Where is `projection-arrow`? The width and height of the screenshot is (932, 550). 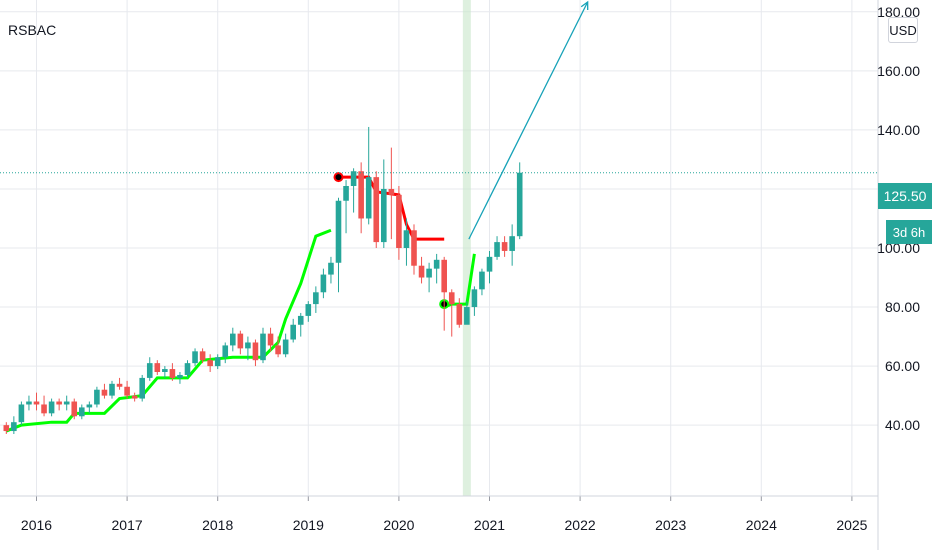
projection-arrow is located at coordinates (528, 120).